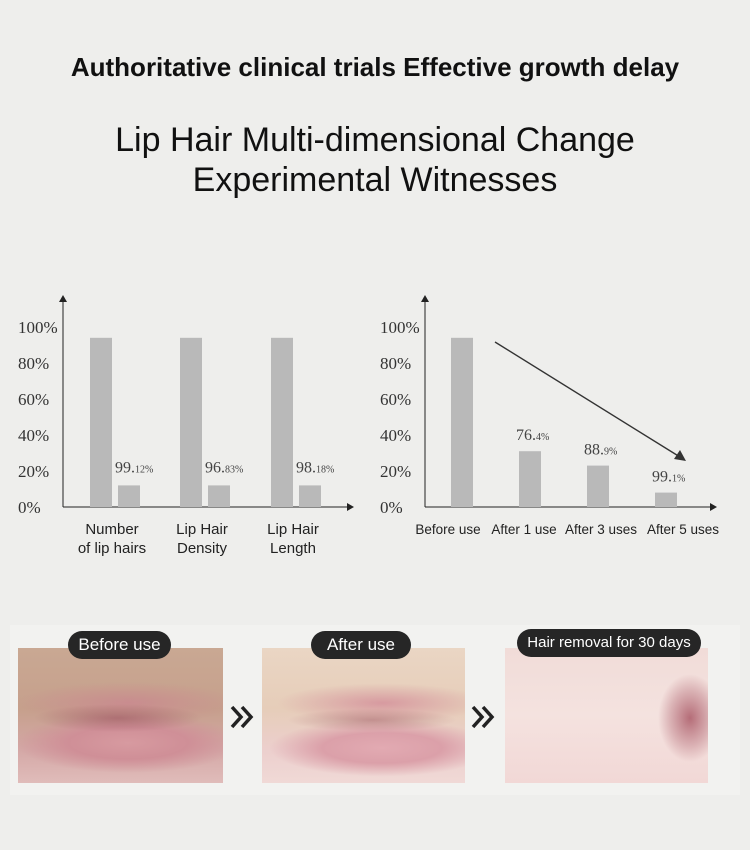 The height and width of the screenshot is (850, 750). What do you see at coordinates (532, 435) in the screenshot?
I see `data-label-2: 76.4%` at bounding box center [532, 435].